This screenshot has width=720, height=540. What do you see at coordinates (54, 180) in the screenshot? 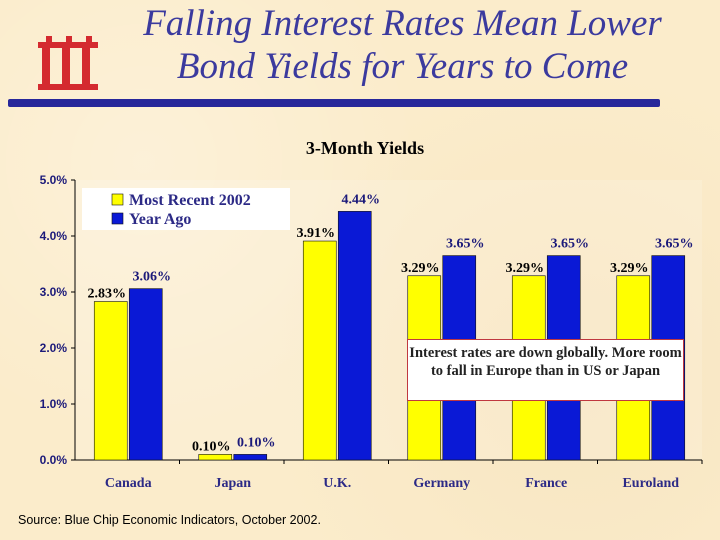
I see `y-tick-label: 5.0%` at bounding box center [54, 180].